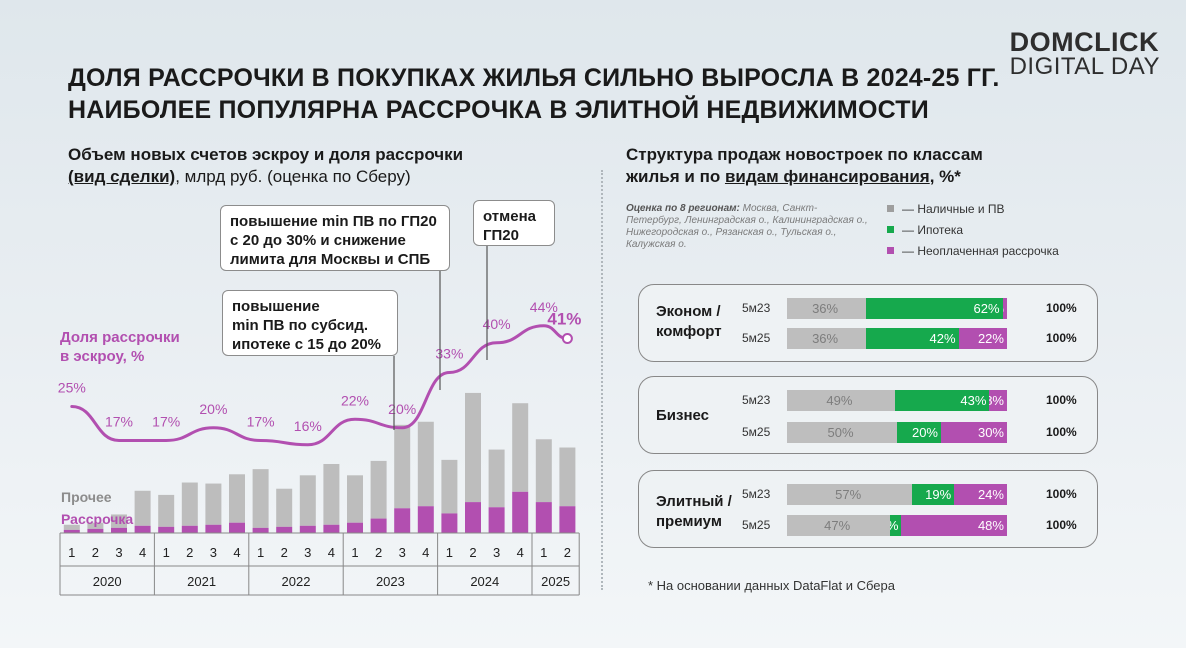  I want to click on share-data-label: 16%, so click(308, 426).